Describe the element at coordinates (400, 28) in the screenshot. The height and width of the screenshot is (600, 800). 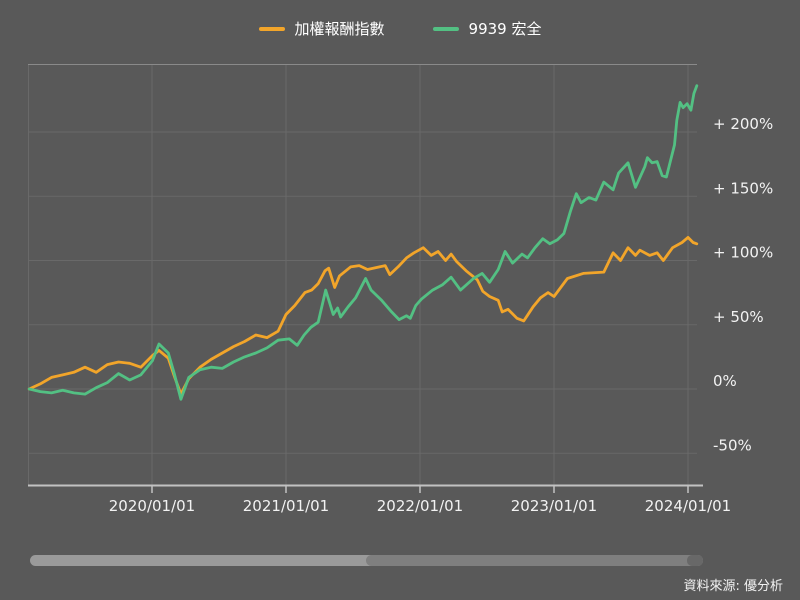
I see `chart-legend: 加權報酬指數 9939 宏全` at that location.